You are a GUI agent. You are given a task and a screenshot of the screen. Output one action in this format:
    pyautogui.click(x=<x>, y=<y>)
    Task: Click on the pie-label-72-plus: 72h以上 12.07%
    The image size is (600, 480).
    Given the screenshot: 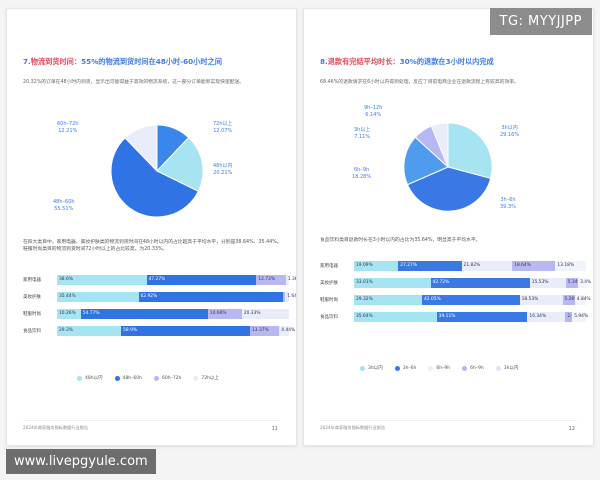 What is the action you would take?
    pyautogui.click(x=223, y=127)
    